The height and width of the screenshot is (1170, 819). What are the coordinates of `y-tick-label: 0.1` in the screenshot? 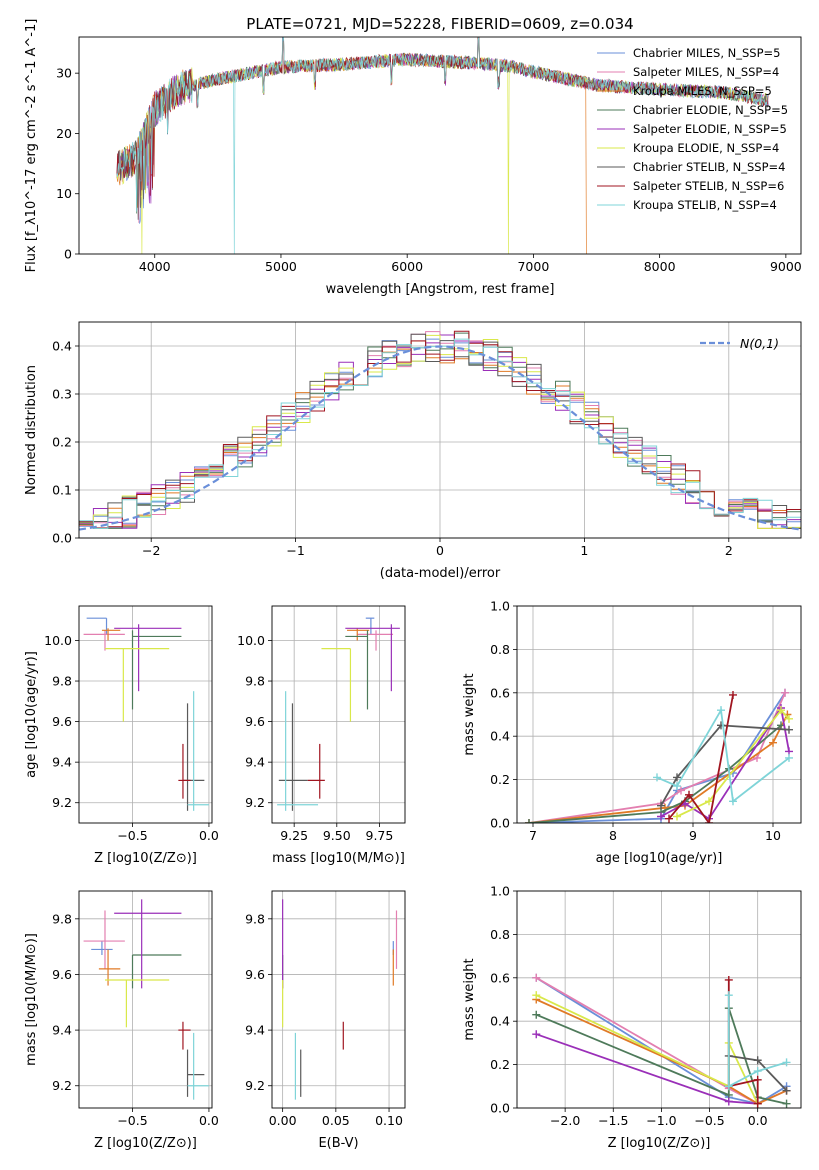 It's located at (62, 490).